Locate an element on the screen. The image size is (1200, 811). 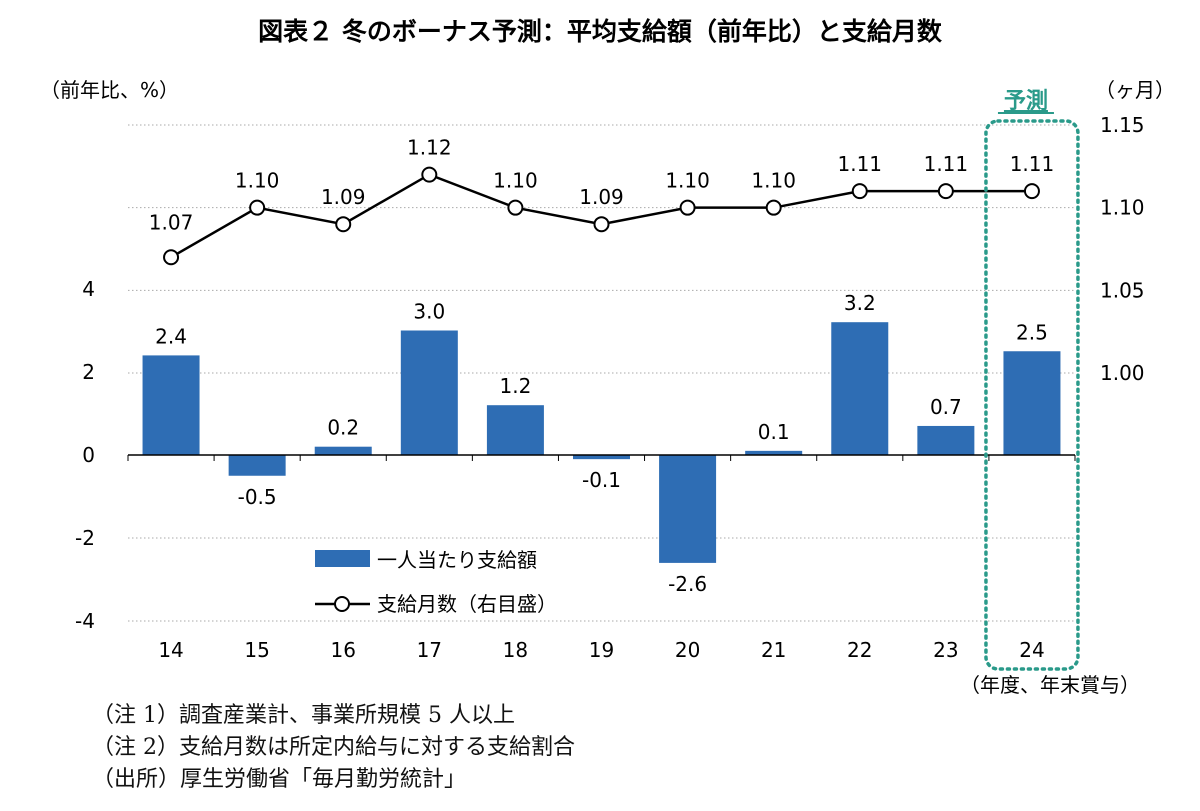
right-tick-label: 1.00 is located at coordinates (1122, 373).